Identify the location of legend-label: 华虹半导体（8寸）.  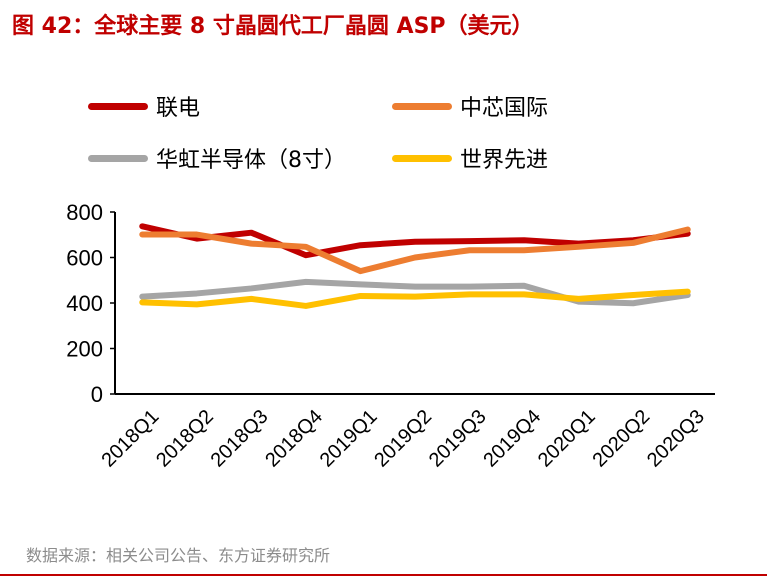
(251, 160).